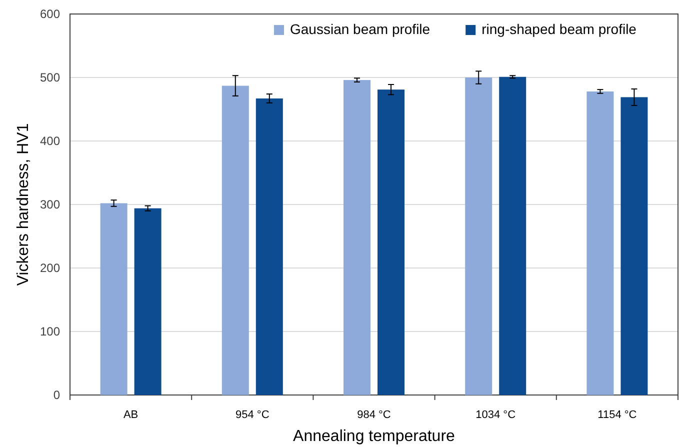 Image resolution: width=680 pixels, height=447 pixels. What do you see at coordinates (374, 415) in the screenshot?
I see `x-tick-label: 984 °C` at bounding box center [374, 415].